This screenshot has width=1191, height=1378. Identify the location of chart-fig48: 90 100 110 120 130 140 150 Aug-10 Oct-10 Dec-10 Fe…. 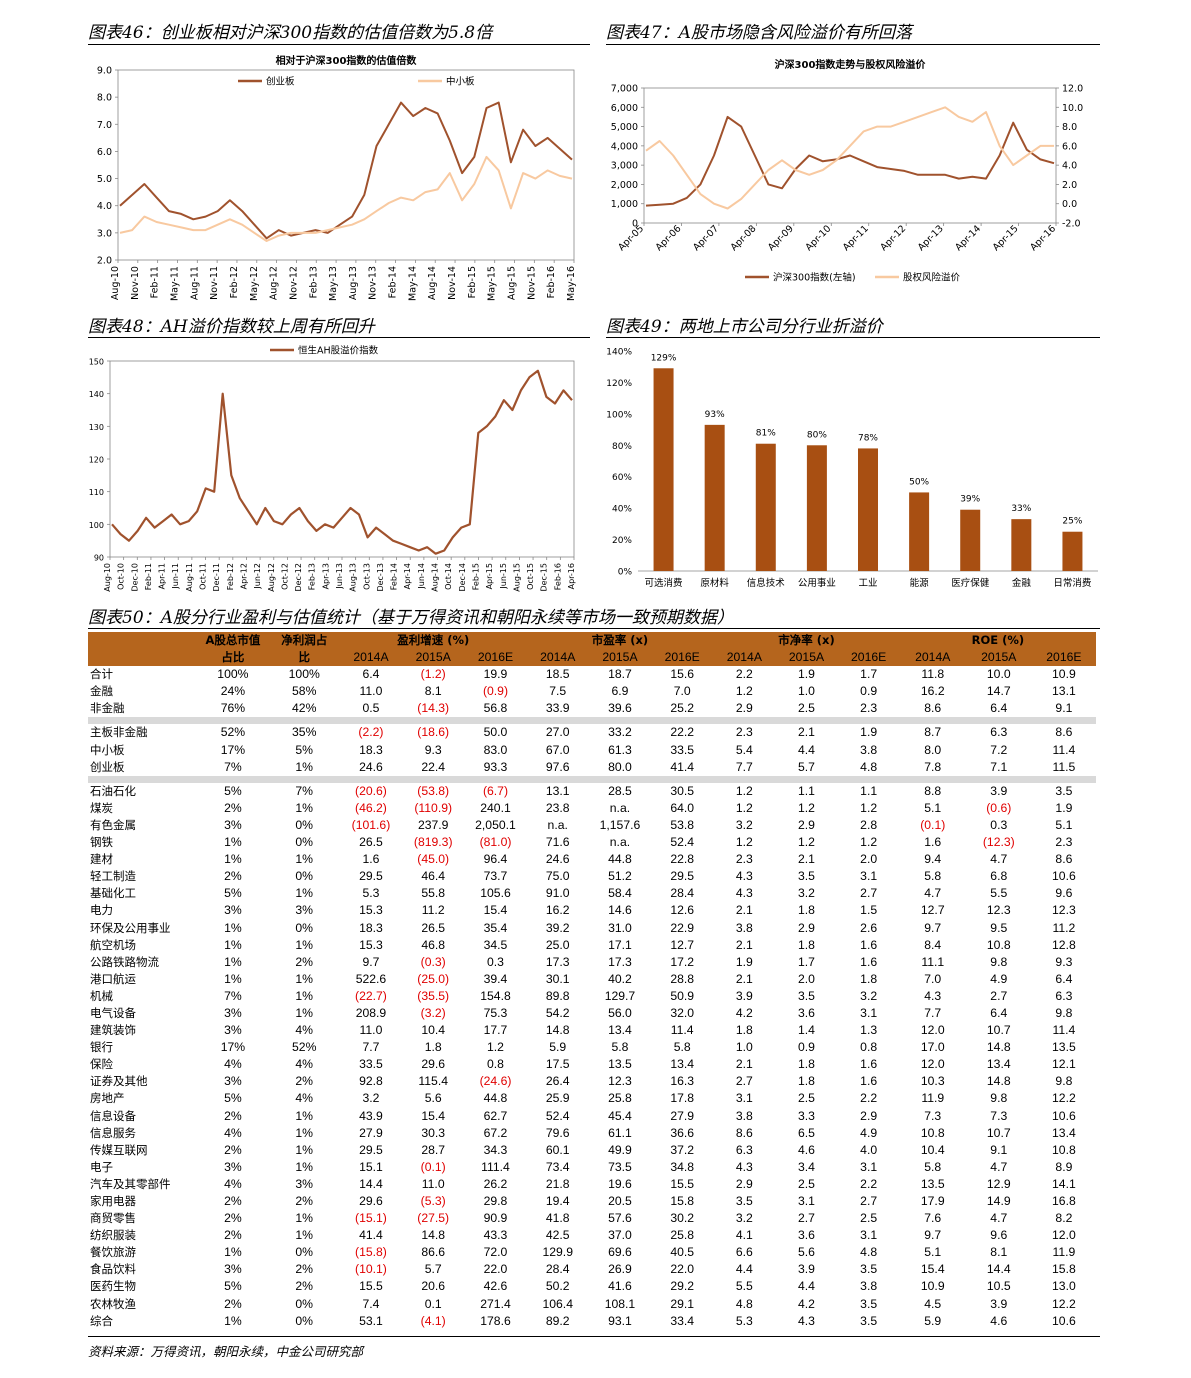
(332, 468).